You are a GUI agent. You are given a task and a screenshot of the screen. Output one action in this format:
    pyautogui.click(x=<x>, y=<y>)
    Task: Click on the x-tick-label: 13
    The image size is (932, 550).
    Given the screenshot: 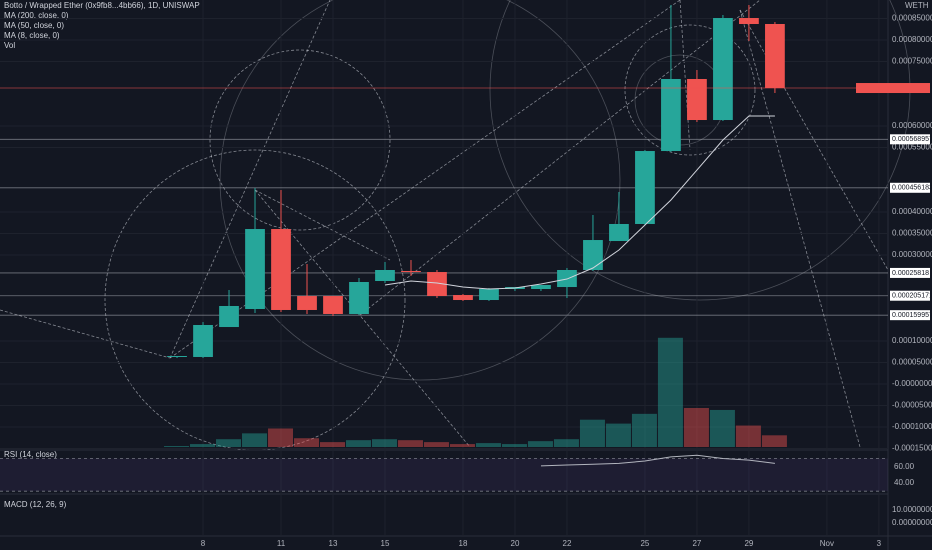 What is the action you would take?
    pyautogui.click(x=333, y=543)
    